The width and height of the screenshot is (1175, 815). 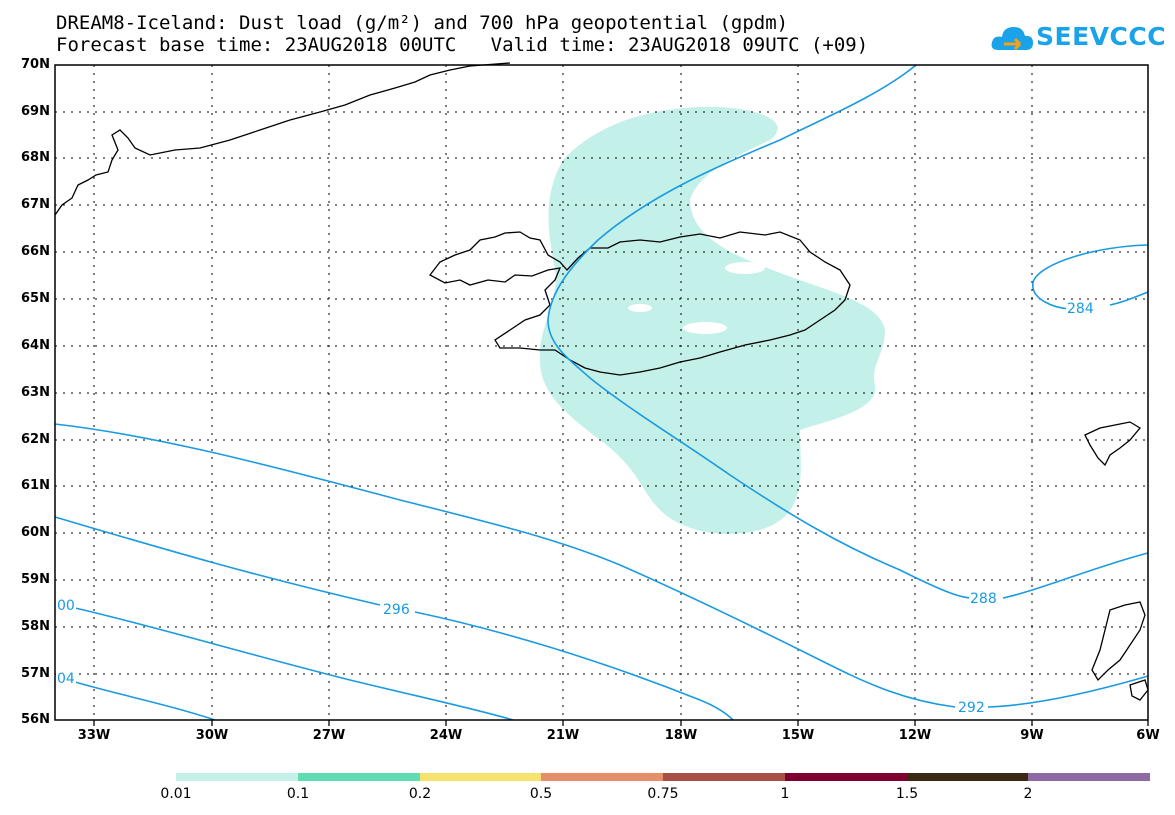 I want to click on lat-label: 63N, so click(x=35, y=392).